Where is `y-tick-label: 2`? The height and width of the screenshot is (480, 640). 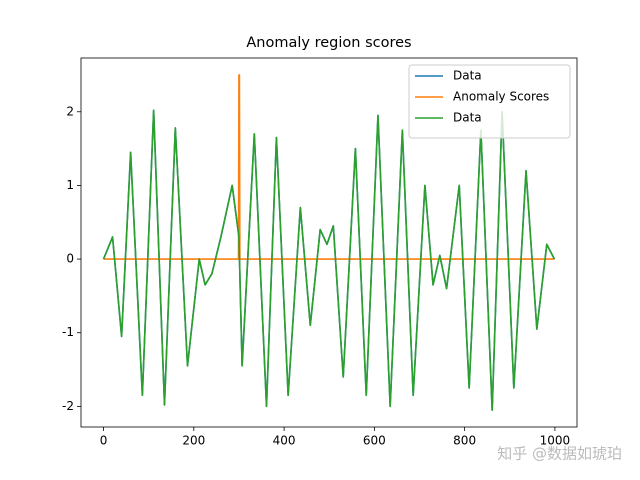
y-tick-label: 2 is located at coordinates (70, 111).